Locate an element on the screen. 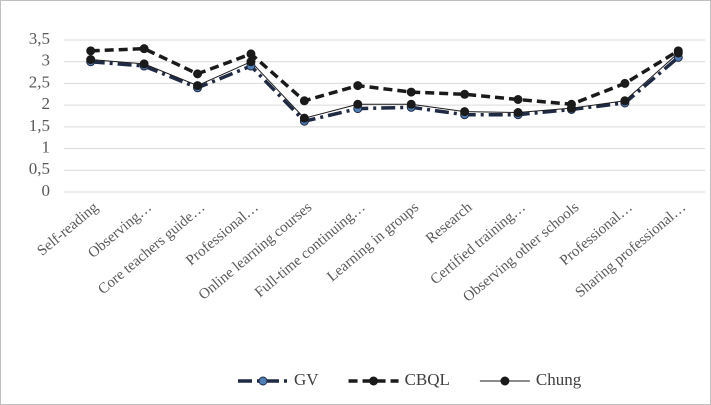 The width and height of the screenshot is (711, 405). y-tick-label: 0 is located at coordinates (46, 190).